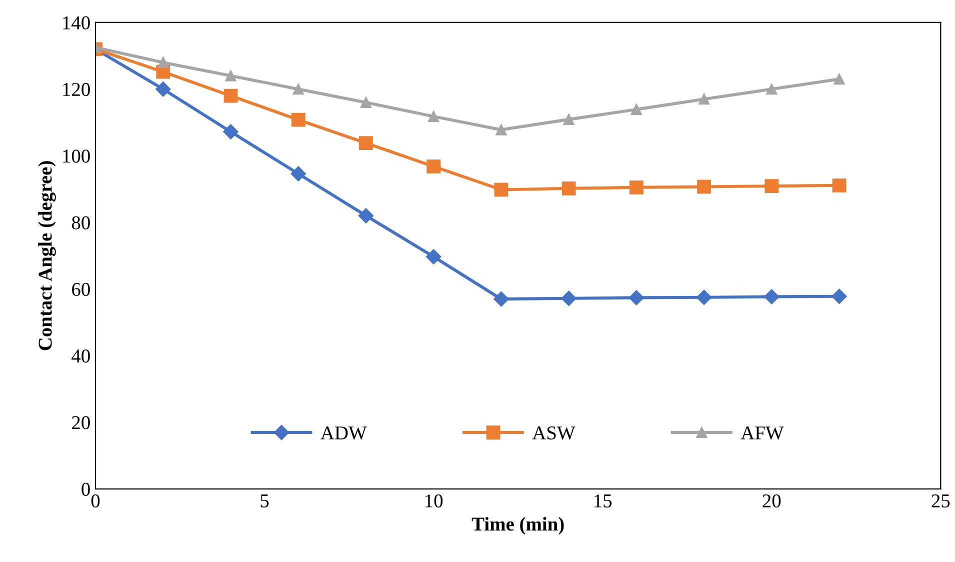  Describe the element at coordinates (554, 433) in the screenshot. I see `legend-label: ASW` at that location.